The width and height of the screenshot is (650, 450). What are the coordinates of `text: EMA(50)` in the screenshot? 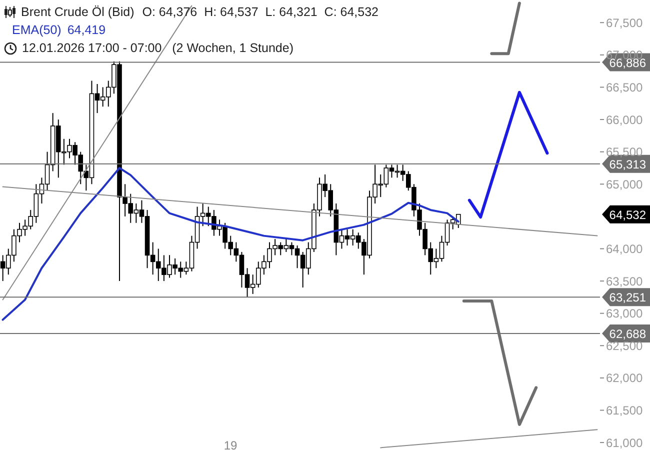 It's located at (37, 30).